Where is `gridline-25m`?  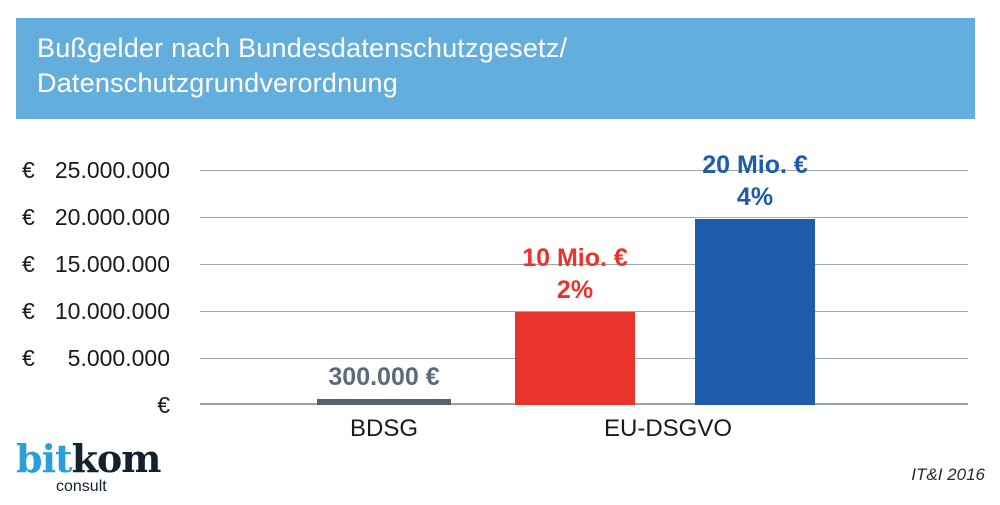
gridline-25m is located at coordinates (584, 170).